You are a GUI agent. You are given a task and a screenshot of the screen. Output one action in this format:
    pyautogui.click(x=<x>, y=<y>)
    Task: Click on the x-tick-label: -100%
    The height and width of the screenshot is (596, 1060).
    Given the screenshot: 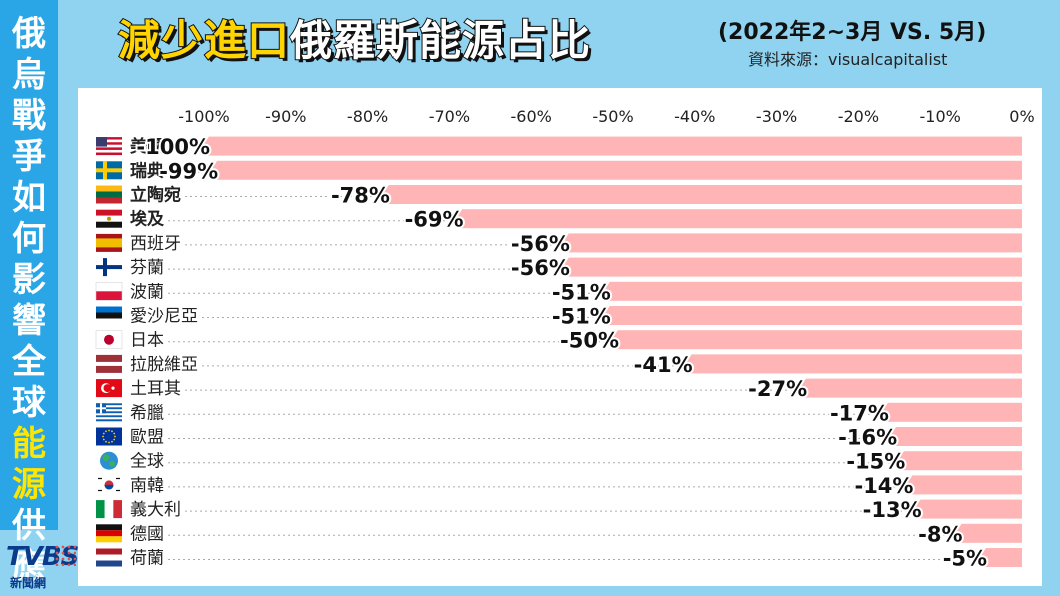 What is the action you would take?
    pyautogui.click(x=204, y=116)
    